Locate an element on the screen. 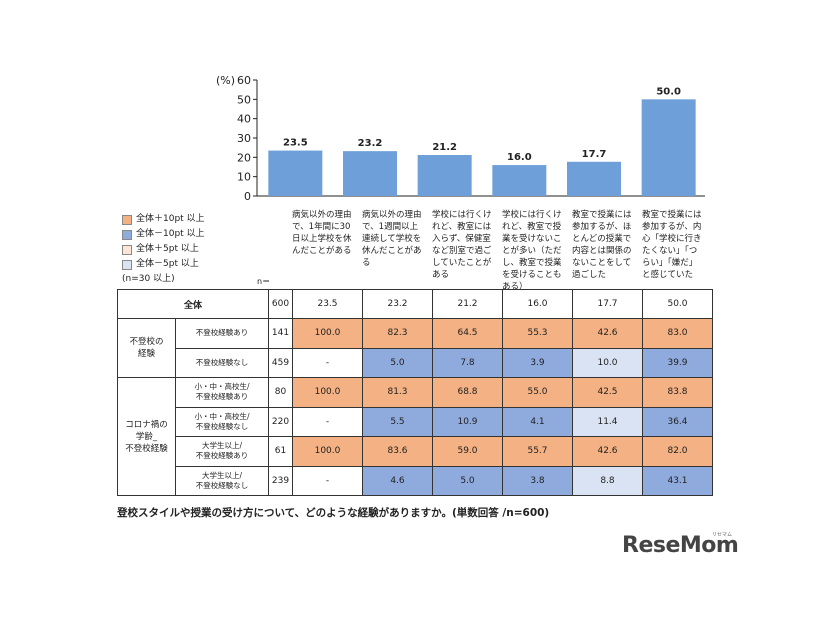 The width and height of the screenshot is (826, 620). value-cell: 36.4 is located at coordinates (677, 421).